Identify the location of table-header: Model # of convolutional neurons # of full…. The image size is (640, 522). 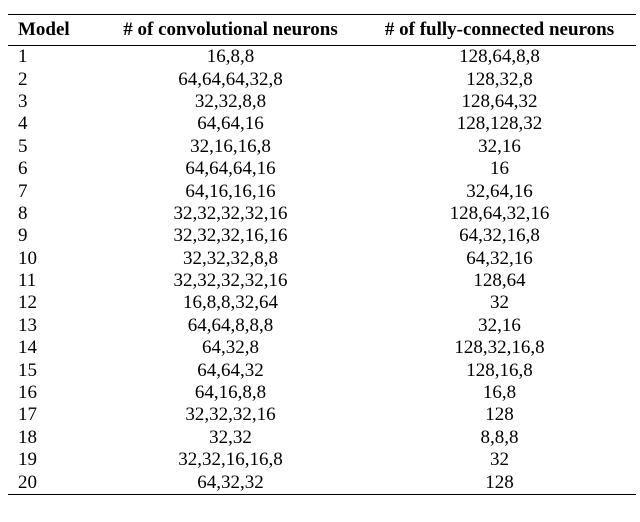
(322, 30).